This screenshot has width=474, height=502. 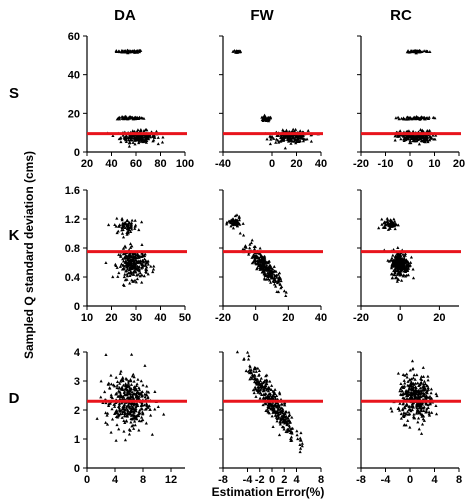 I want to click on y-tick-label: 40, so click(x=74, y=76).